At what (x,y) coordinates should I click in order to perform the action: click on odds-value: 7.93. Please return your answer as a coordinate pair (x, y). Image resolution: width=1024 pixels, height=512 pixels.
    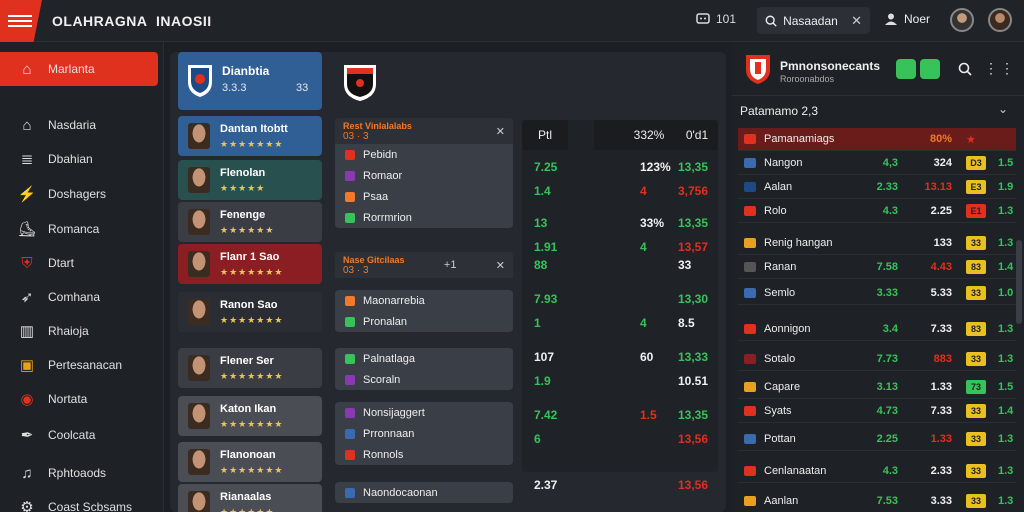
    Looking at the image, I should click on (546, 299).